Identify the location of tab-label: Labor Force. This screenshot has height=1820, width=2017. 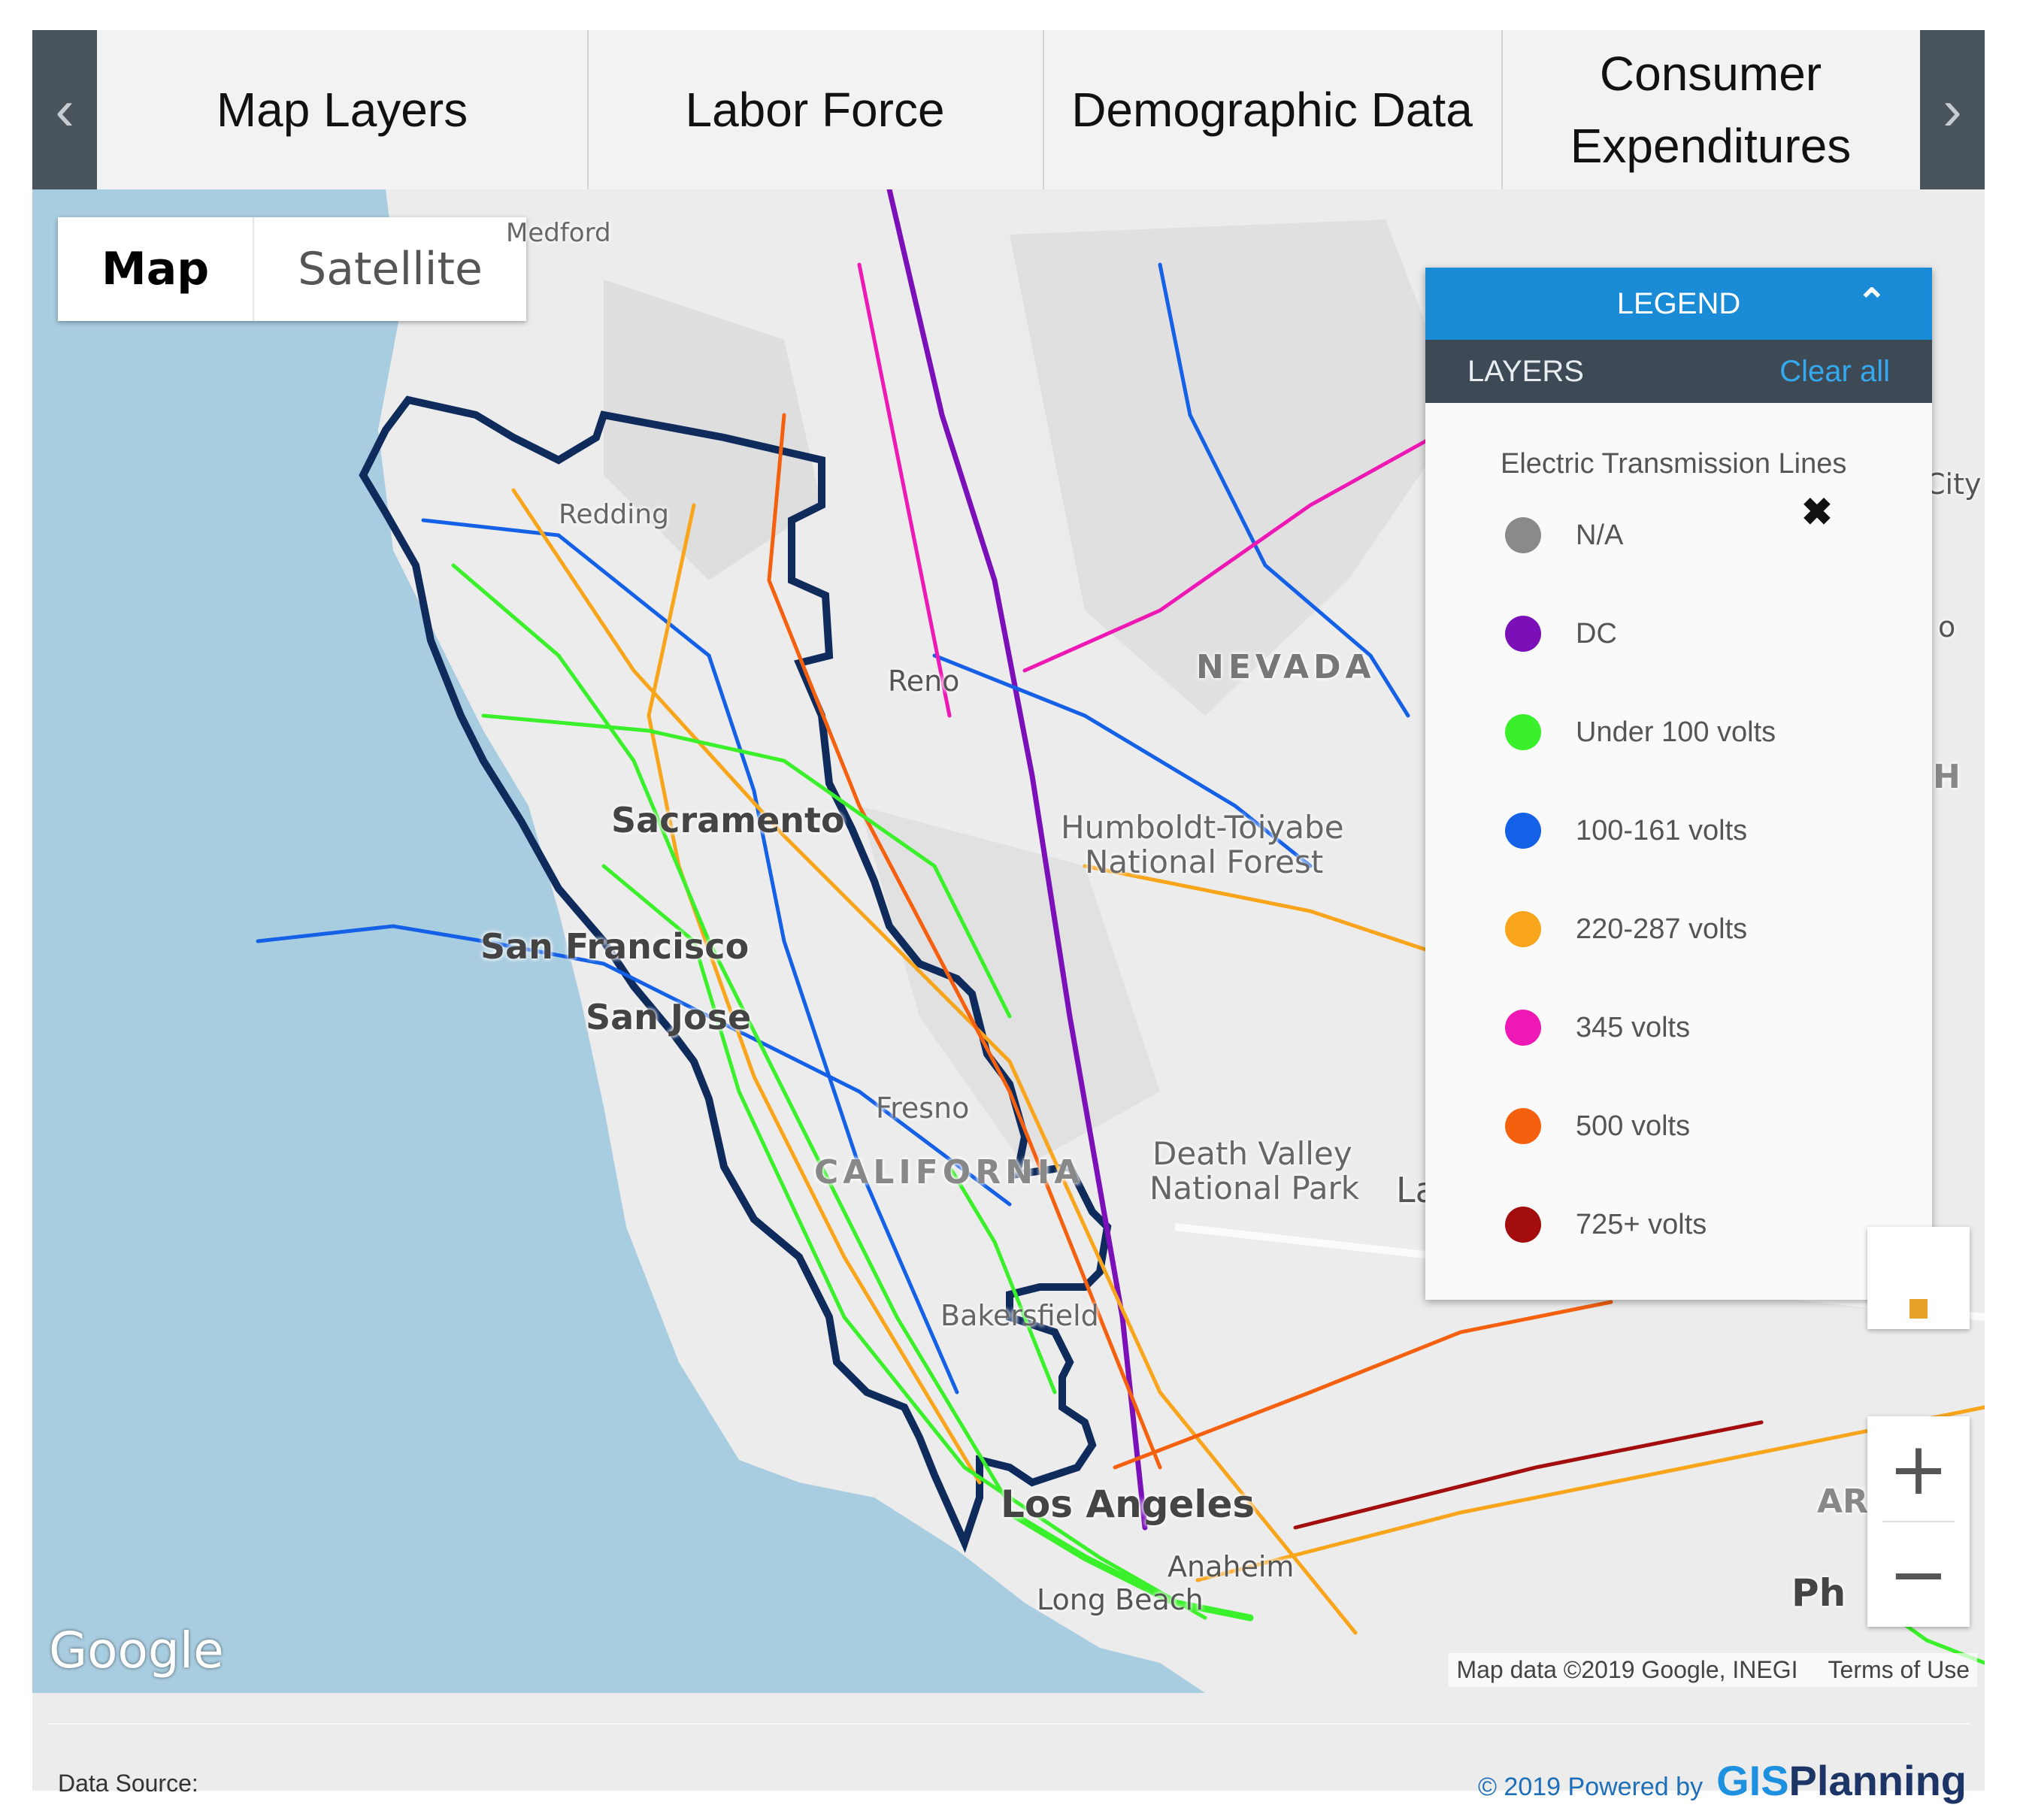
(815, 110).